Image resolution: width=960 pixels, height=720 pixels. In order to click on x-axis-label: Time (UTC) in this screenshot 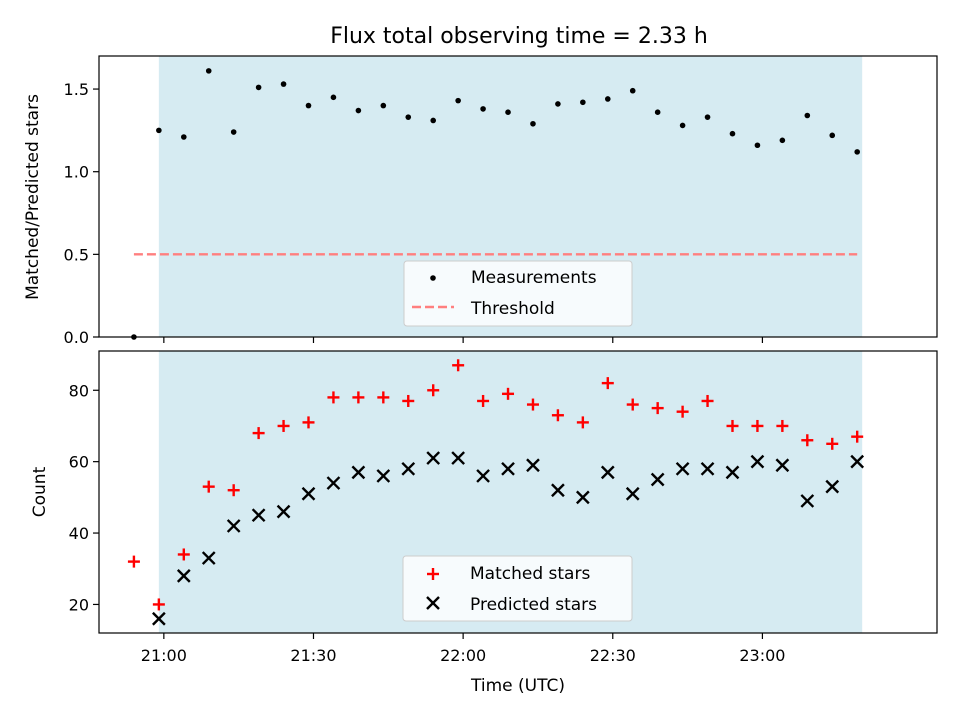, I will do `click(517, 686)`.